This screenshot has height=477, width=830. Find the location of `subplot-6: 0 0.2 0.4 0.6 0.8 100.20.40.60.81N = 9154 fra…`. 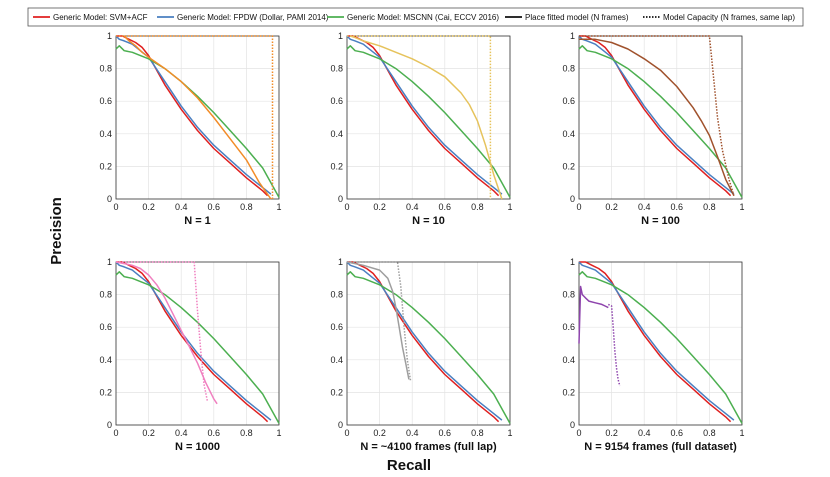

subplot-6: 0 0.2 0.4 0.6 0.8 100.20.40.60.81N = 9154 fra… is located at coordinates (653, 355).